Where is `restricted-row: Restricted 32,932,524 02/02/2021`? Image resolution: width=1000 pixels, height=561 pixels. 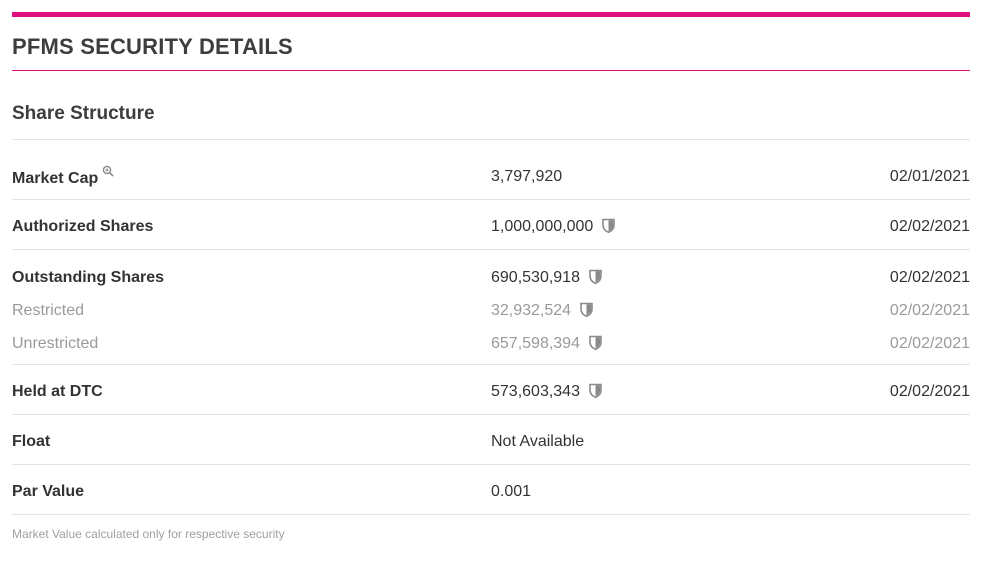
restricted-row: Restricted 32,932,524 02/02/2021 is located at coordinates (491, 311).